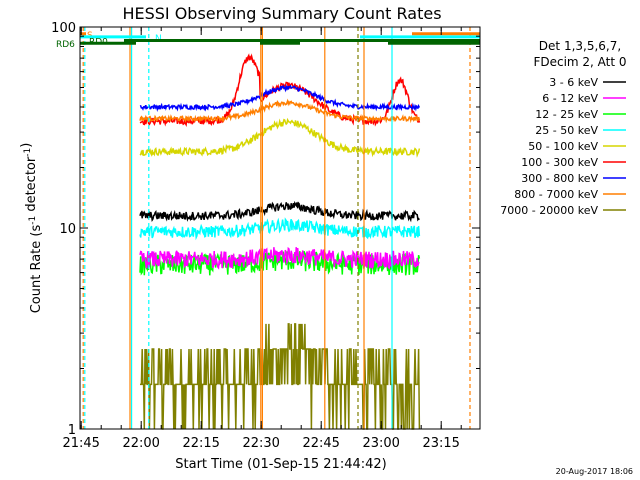 This screenshot has width=640, height=480. Describe the element at coordinates (320, 443) in the screenshot. I see `x-tick-label: 22:45` at that location.